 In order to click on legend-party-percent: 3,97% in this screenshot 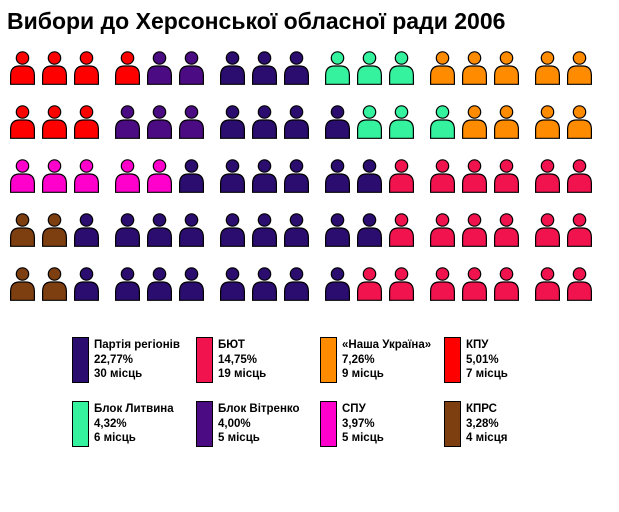, I will do `click(358, 423)`.